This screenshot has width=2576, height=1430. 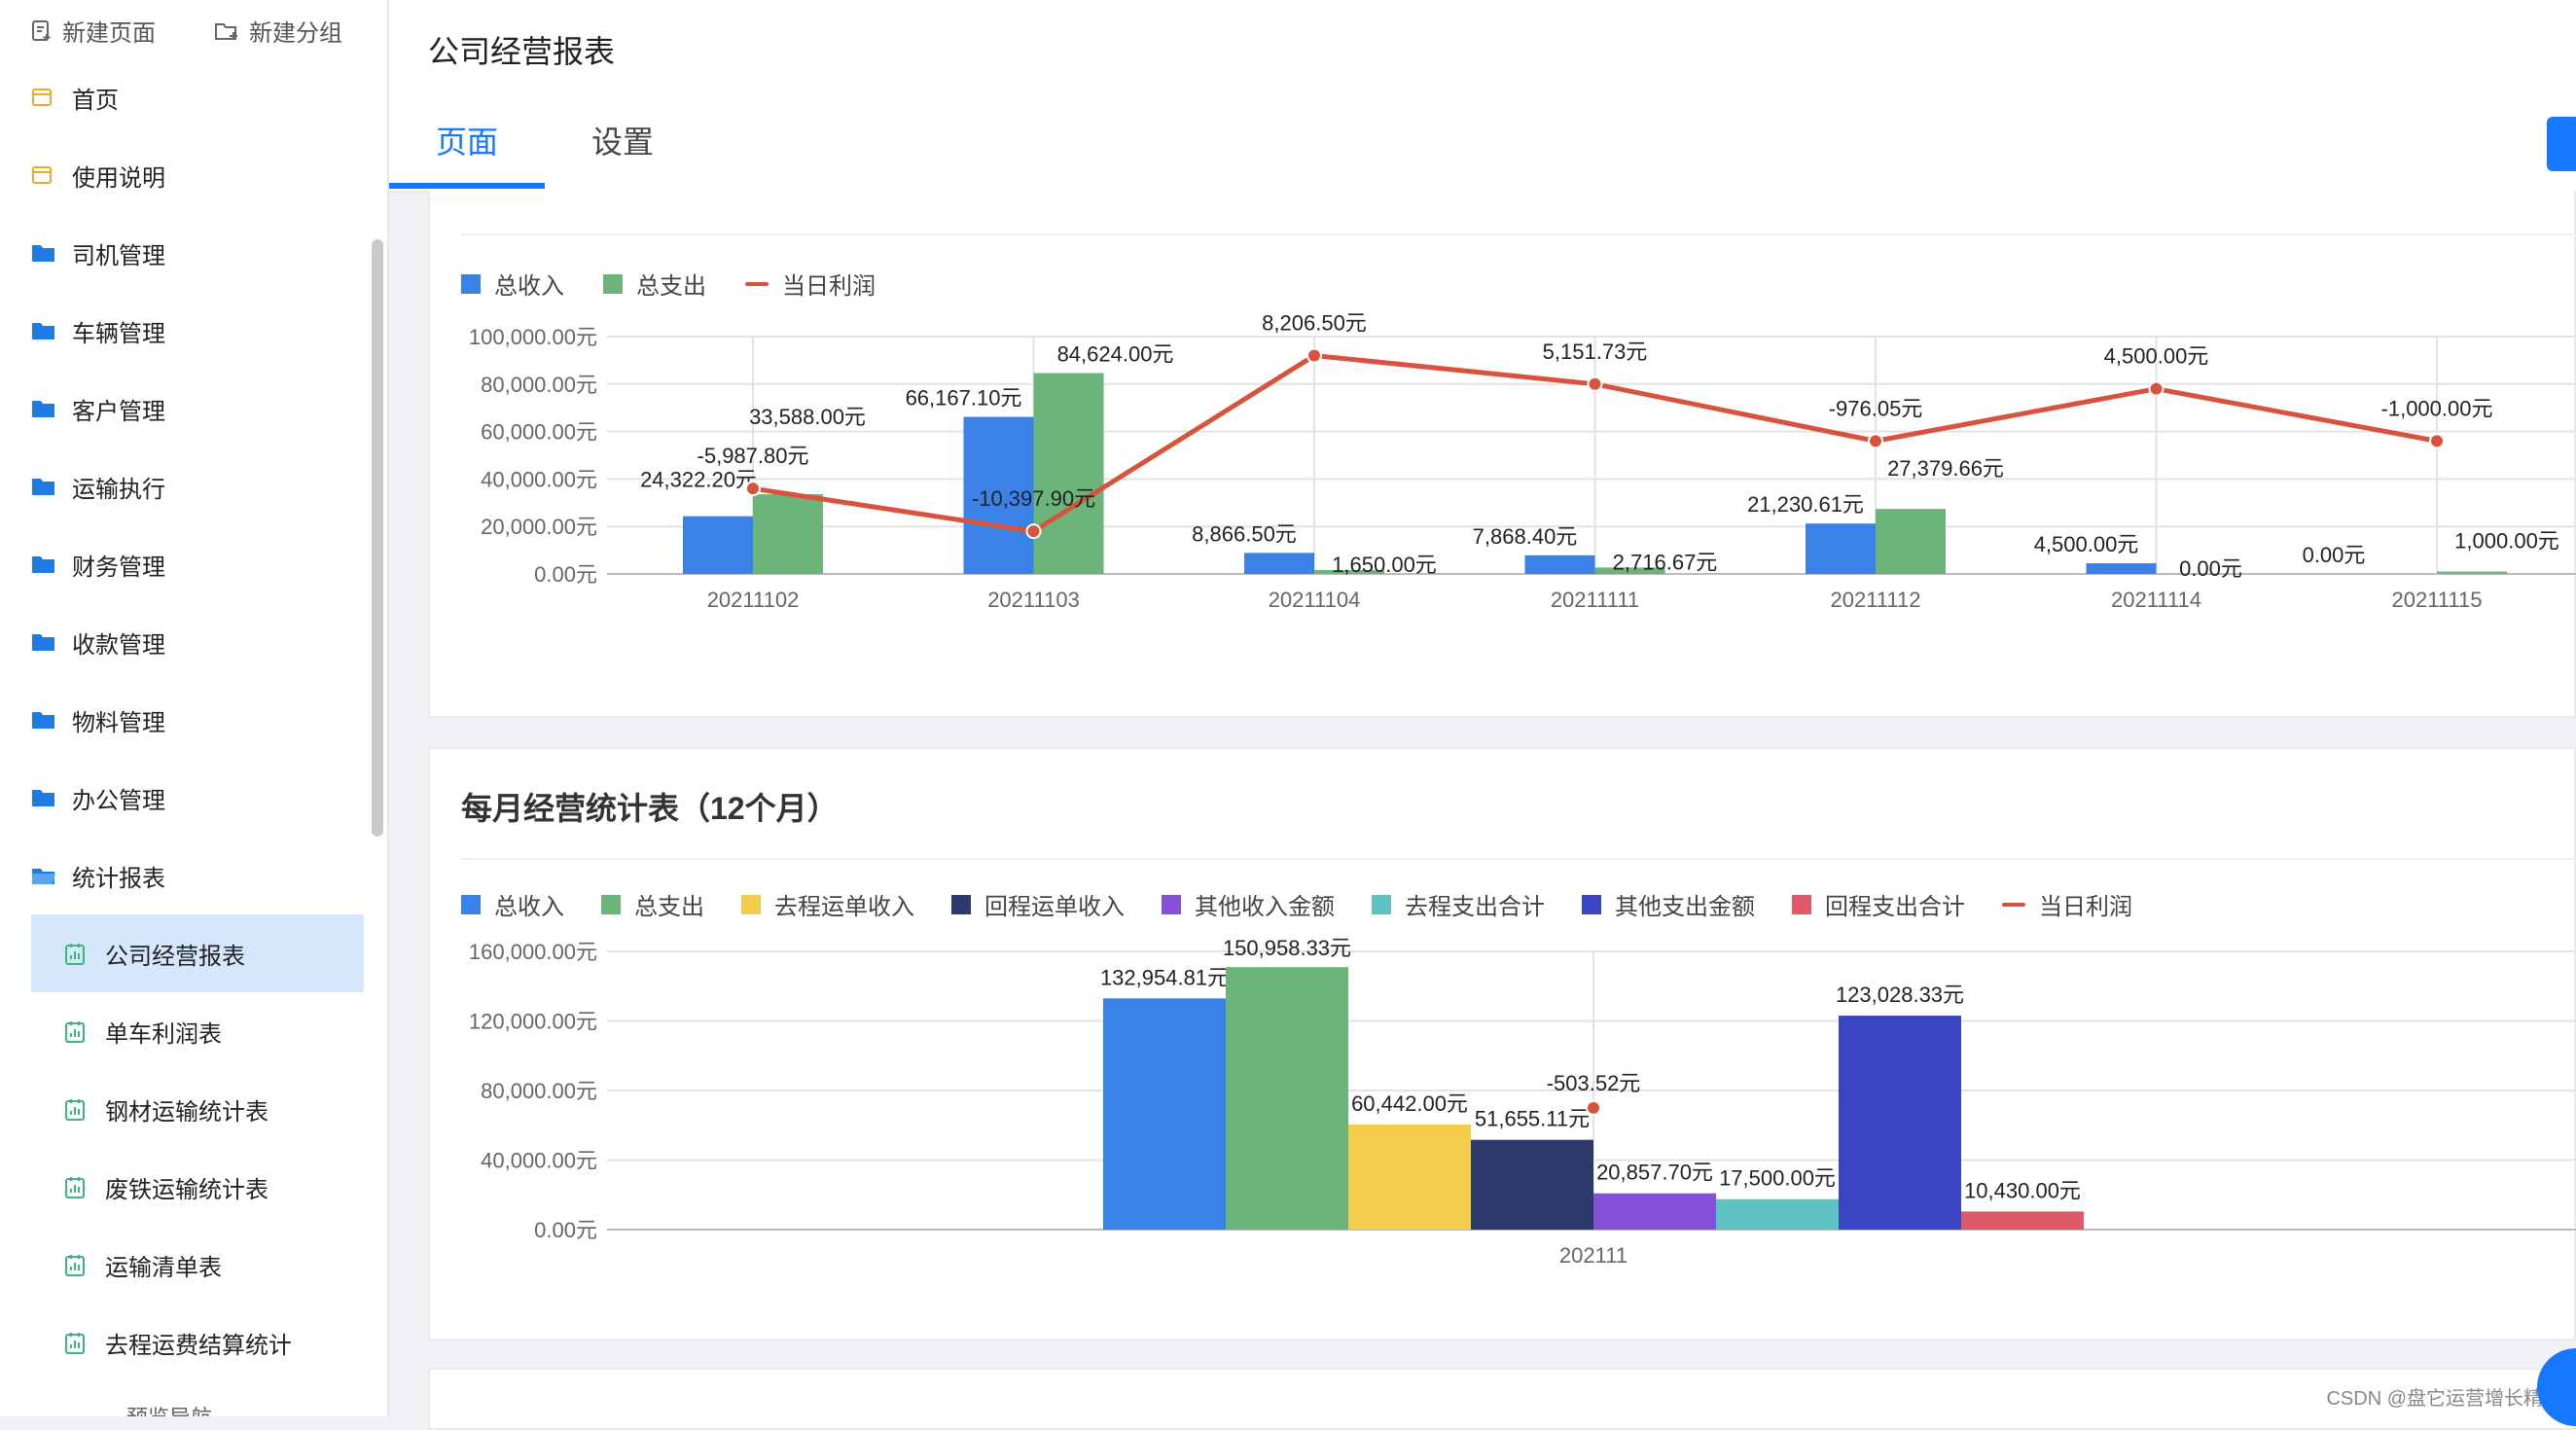 What do you see at coordinates (512, 904) in the screenshot?
I see `legend-item-0: 总收入` at bounding box center [512, 904].